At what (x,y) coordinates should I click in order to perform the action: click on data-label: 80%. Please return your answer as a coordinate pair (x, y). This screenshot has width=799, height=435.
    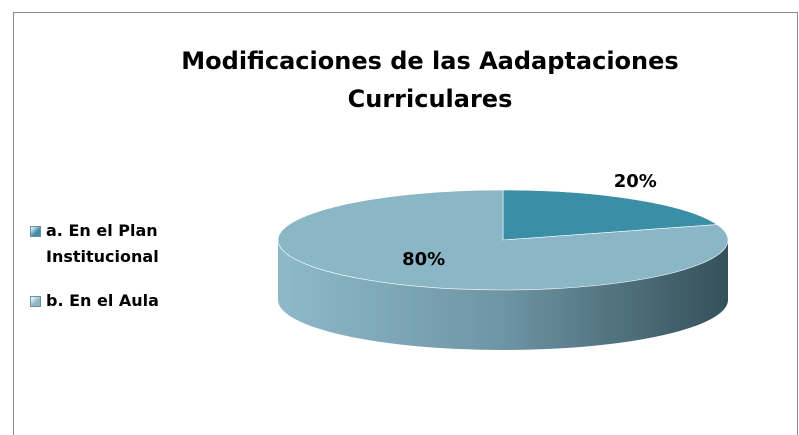
    Looking at the image, I should click on (423, 259).